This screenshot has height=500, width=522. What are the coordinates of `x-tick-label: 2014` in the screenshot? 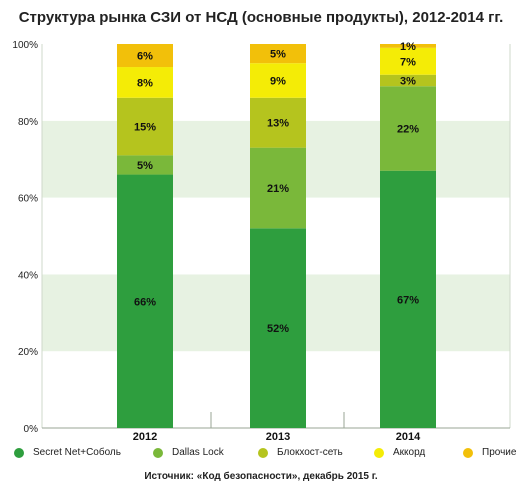 It's located at (408, 437).